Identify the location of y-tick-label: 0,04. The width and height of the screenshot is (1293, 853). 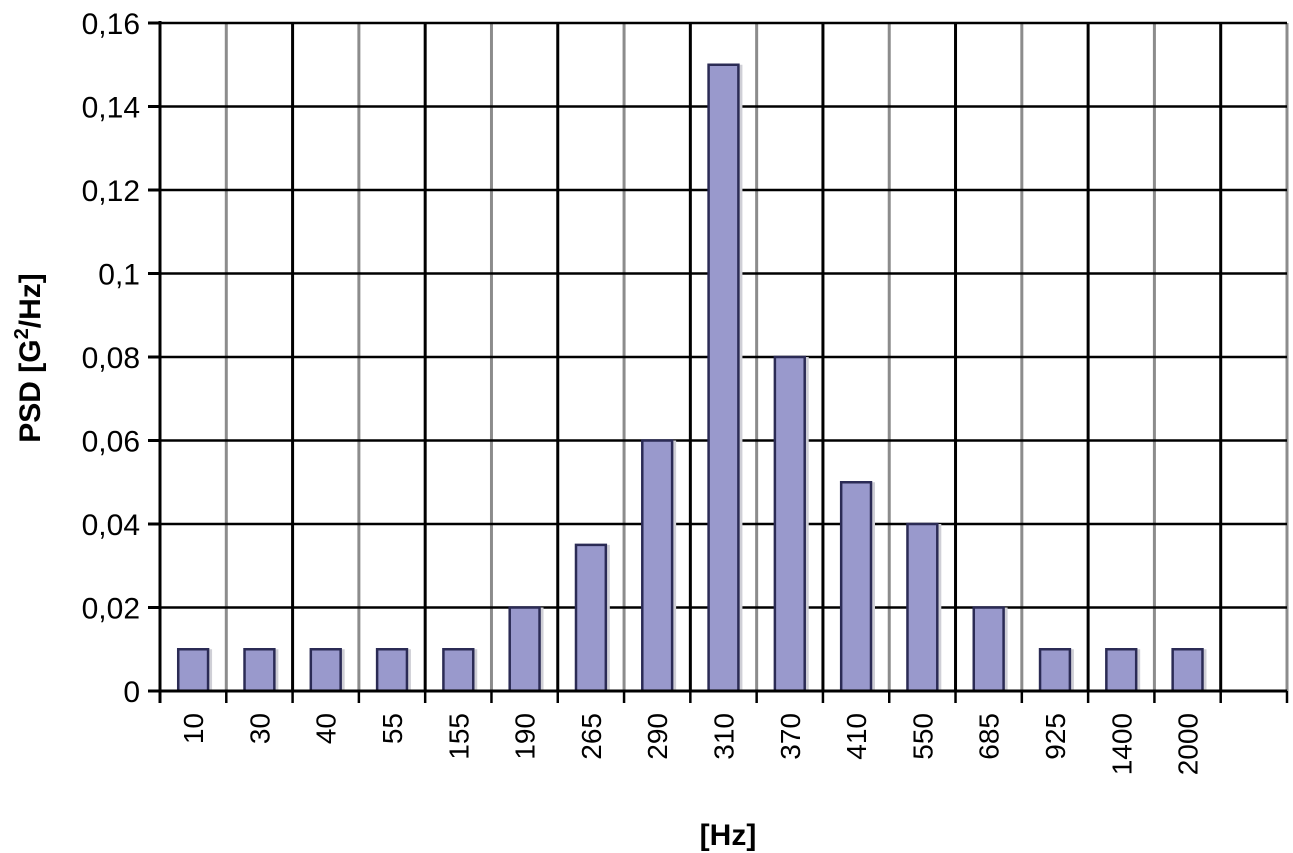
(111, 525).